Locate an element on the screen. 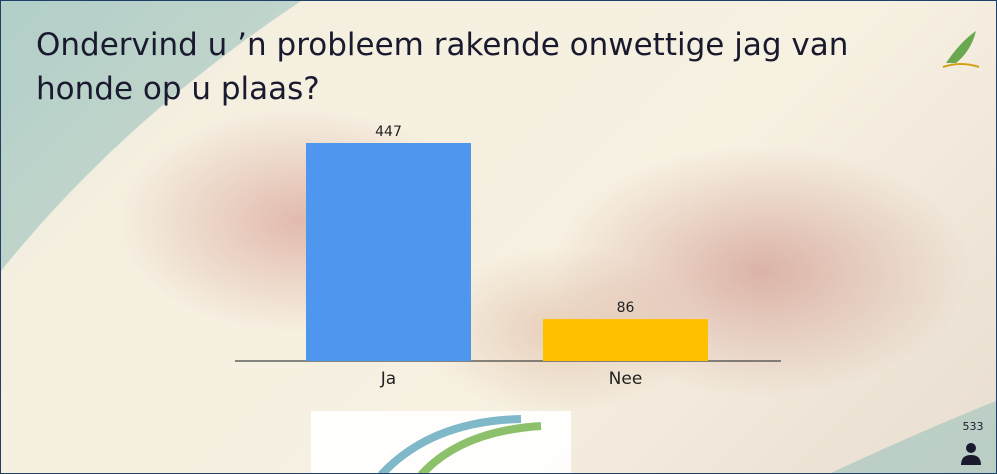  participant-icon is located at coordinates (971, 454).